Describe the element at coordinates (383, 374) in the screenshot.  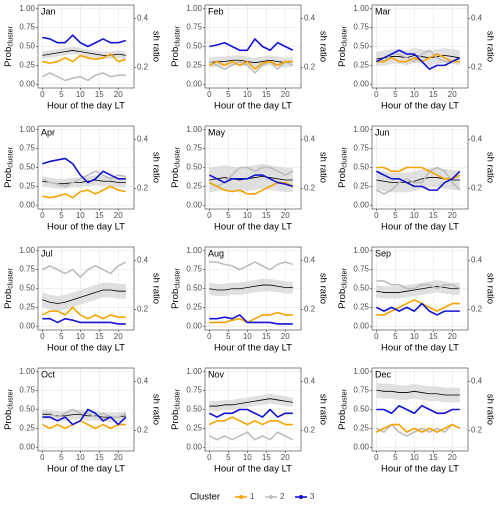
I see `panel-title: Dec` at that location.